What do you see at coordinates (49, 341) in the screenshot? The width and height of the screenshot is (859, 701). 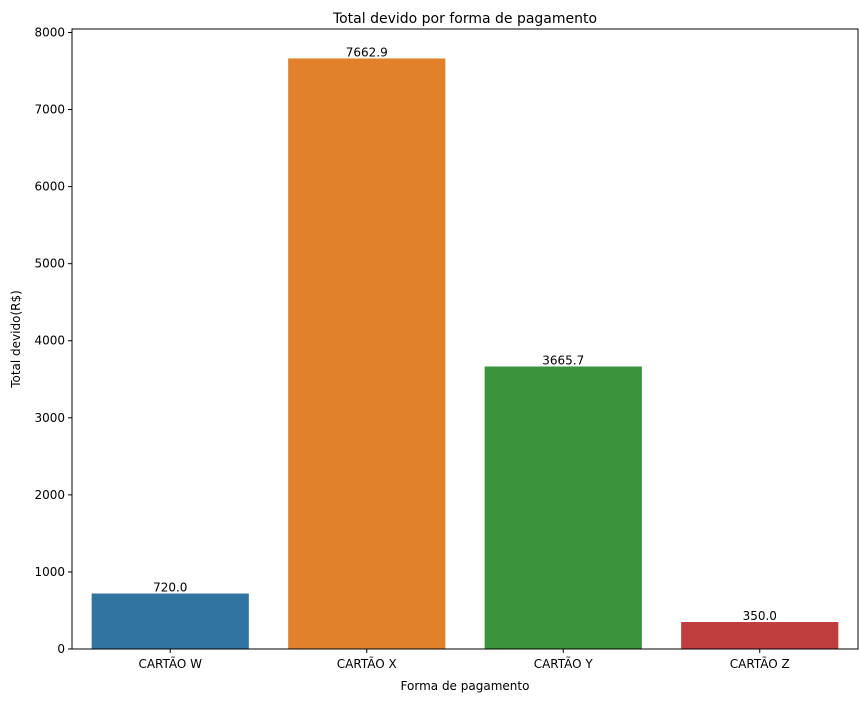 I see `y-tick-label-5: 4000` at bounding box center [49, 341].